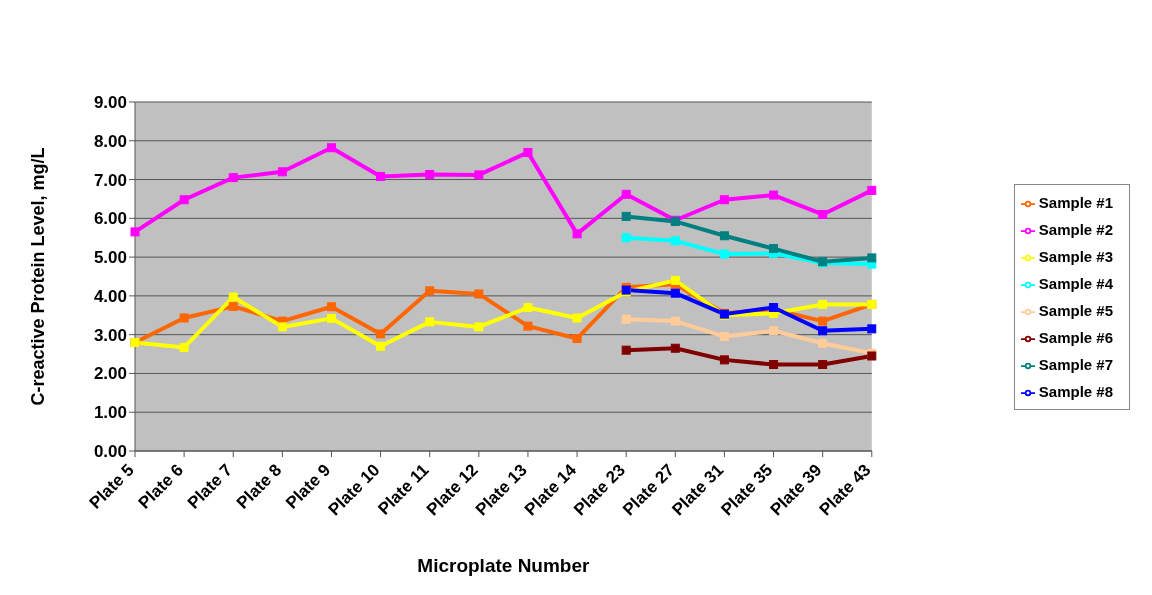 Image resolution: width=1152 pixels, height=595 pixels. Describe the element at coordinates (1075, 364) in the screenshot. I see `legend-label: Sample #7` at that location.